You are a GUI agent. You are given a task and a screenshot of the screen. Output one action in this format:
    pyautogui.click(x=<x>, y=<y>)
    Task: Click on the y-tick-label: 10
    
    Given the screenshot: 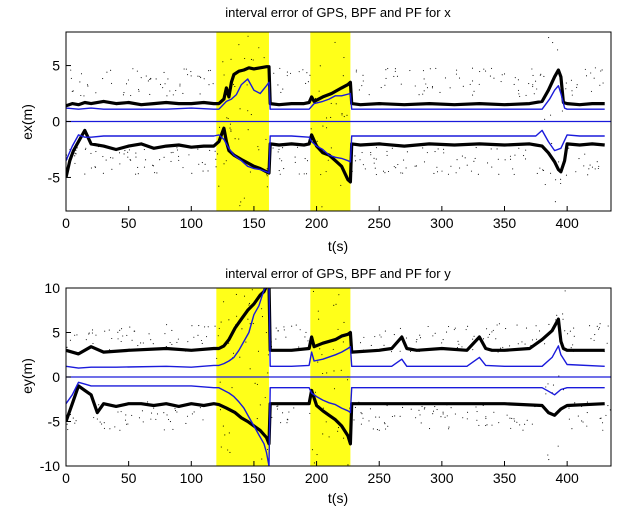 What is the action you would take?
    pyautogui.click(x=52, y=288)
    